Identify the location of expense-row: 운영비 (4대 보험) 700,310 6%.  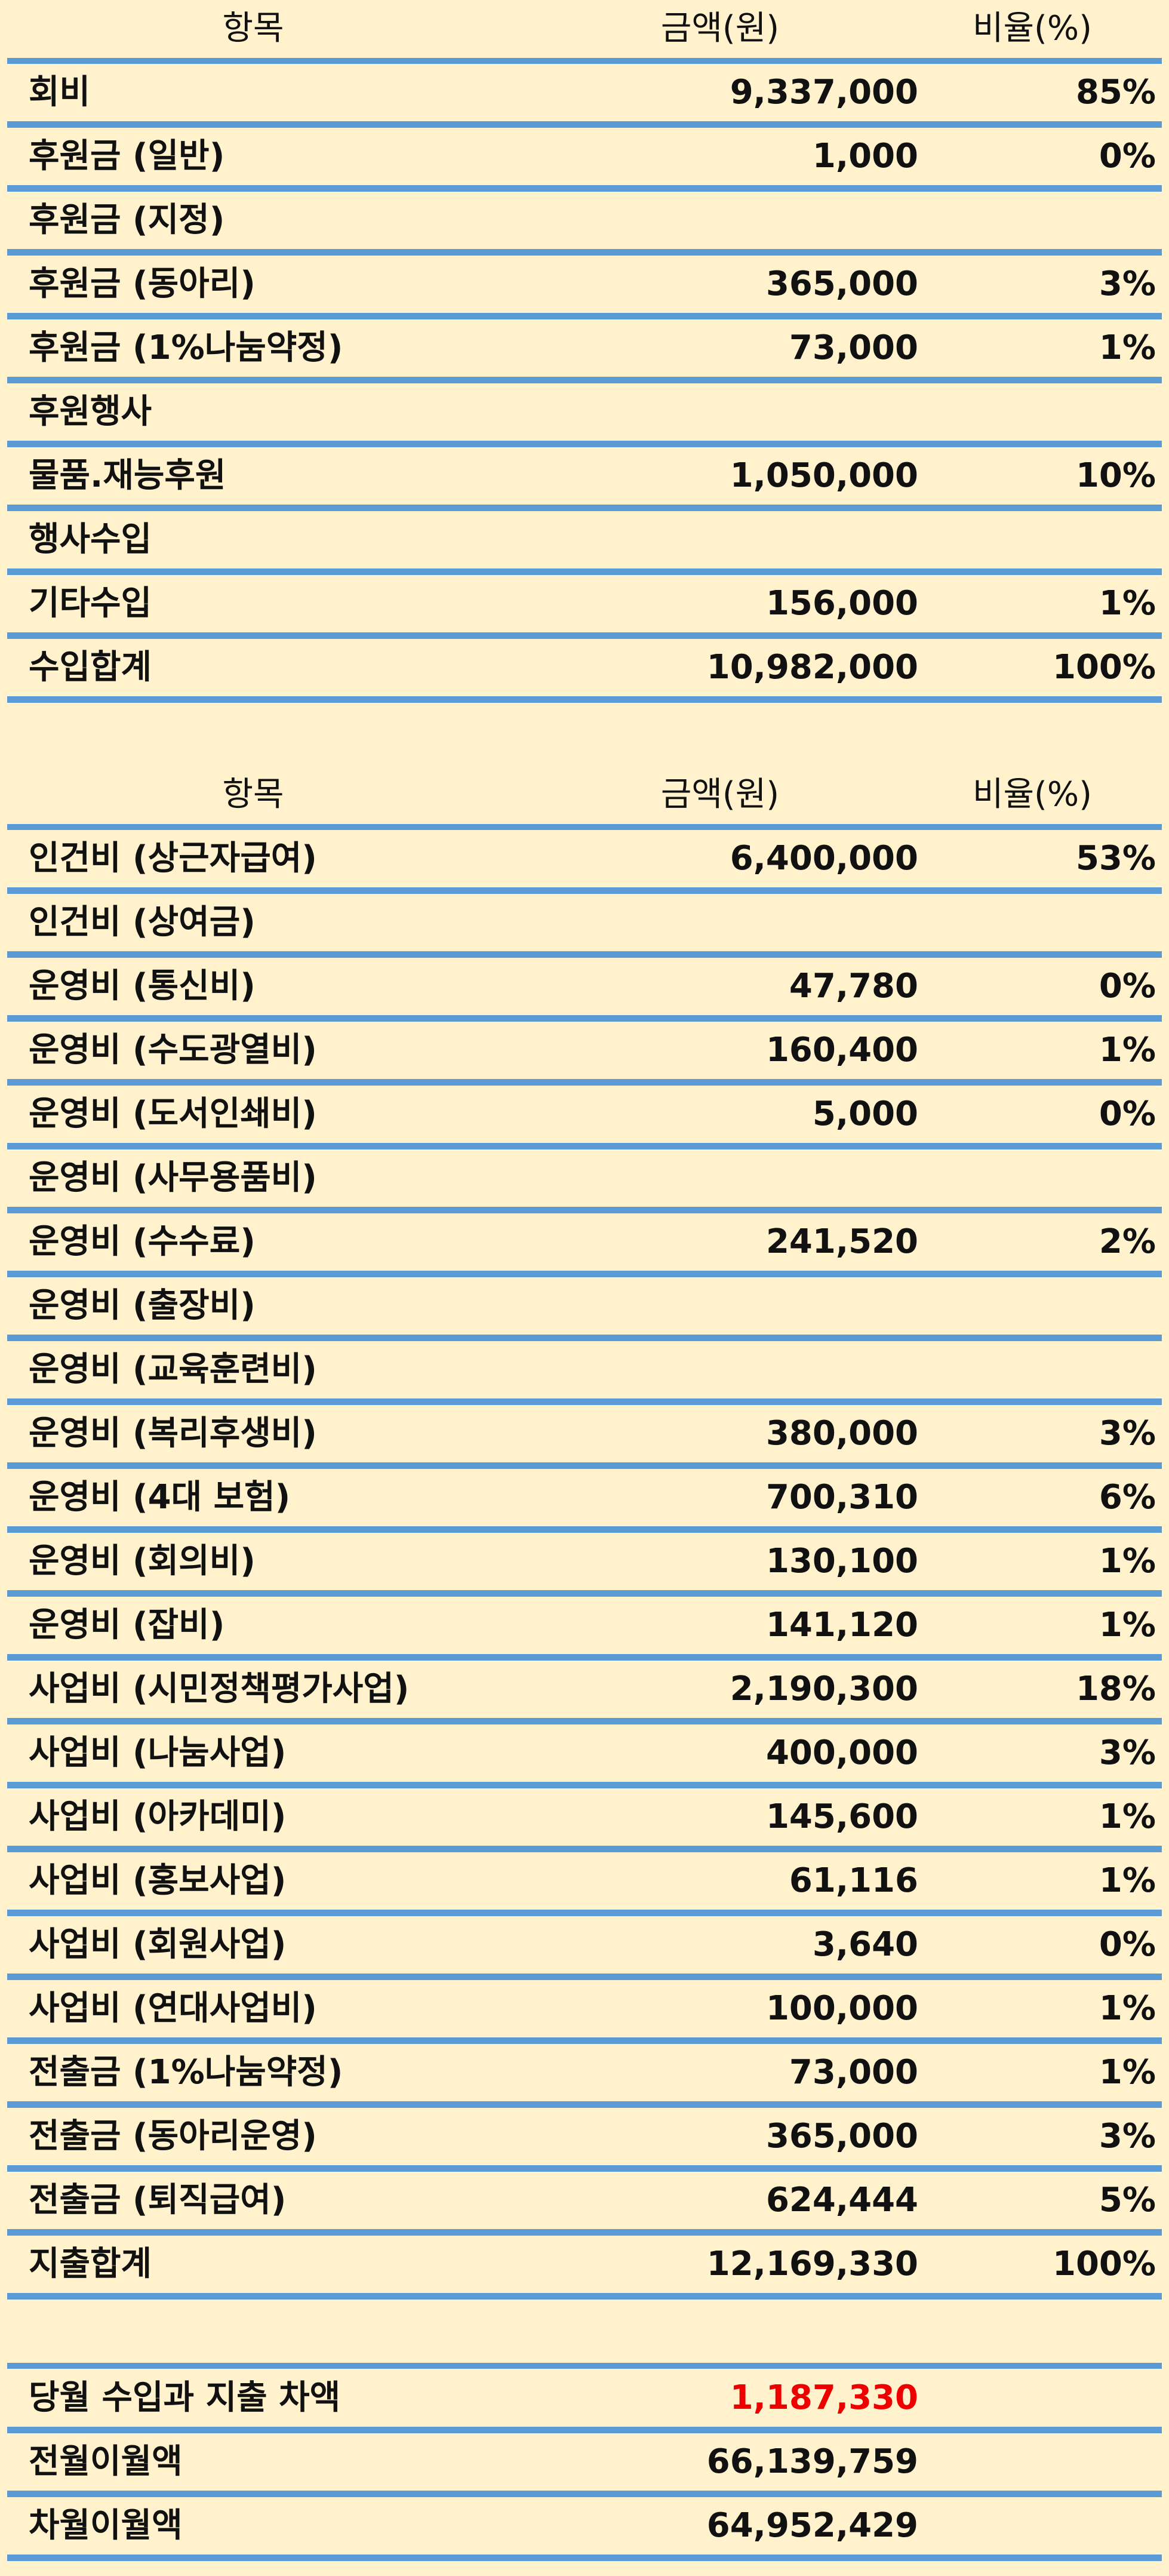
(584, 1501).